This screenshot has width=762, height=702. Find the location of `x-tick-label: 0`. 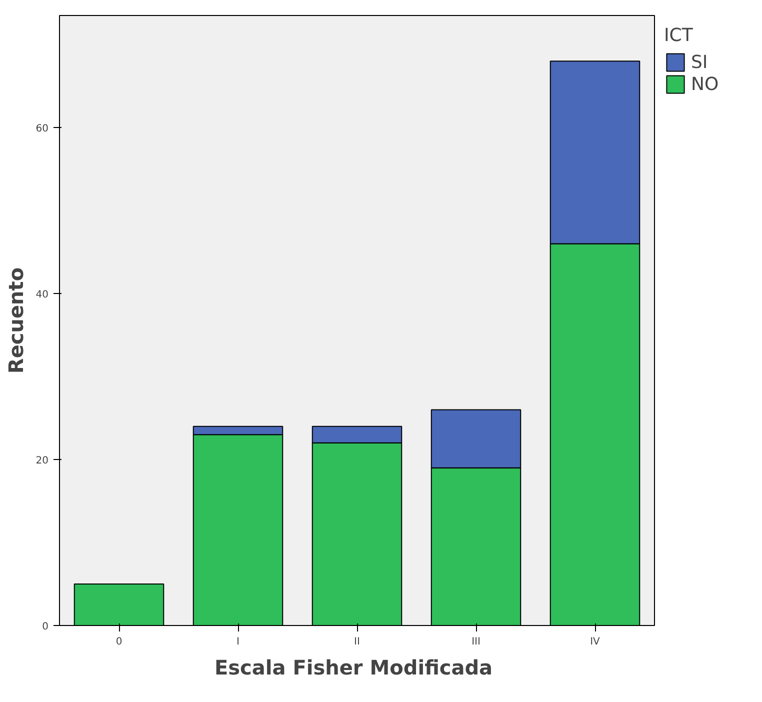

x-tick-label: 0 is located at coordinates (119, 642).